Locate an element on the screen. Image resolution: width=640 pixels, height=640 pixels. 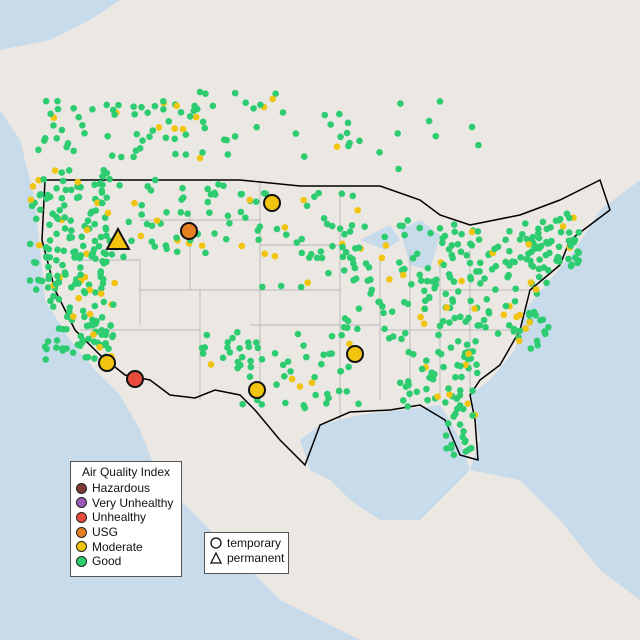
legend-item-usg: USG is located at coordinates (126, 532).